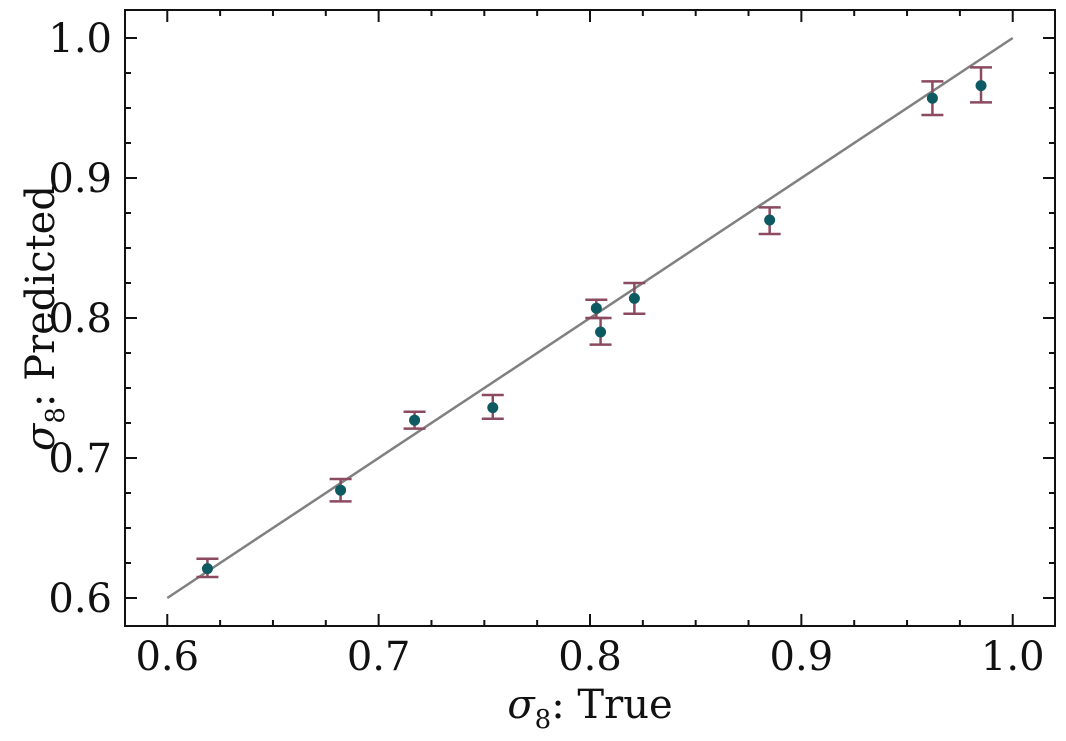 The height and width of the screenshot is (741, 1066). Describe the element at coordinates (80, 599) in the screenshot. I see `y-tick-label: 0.6` at that location.